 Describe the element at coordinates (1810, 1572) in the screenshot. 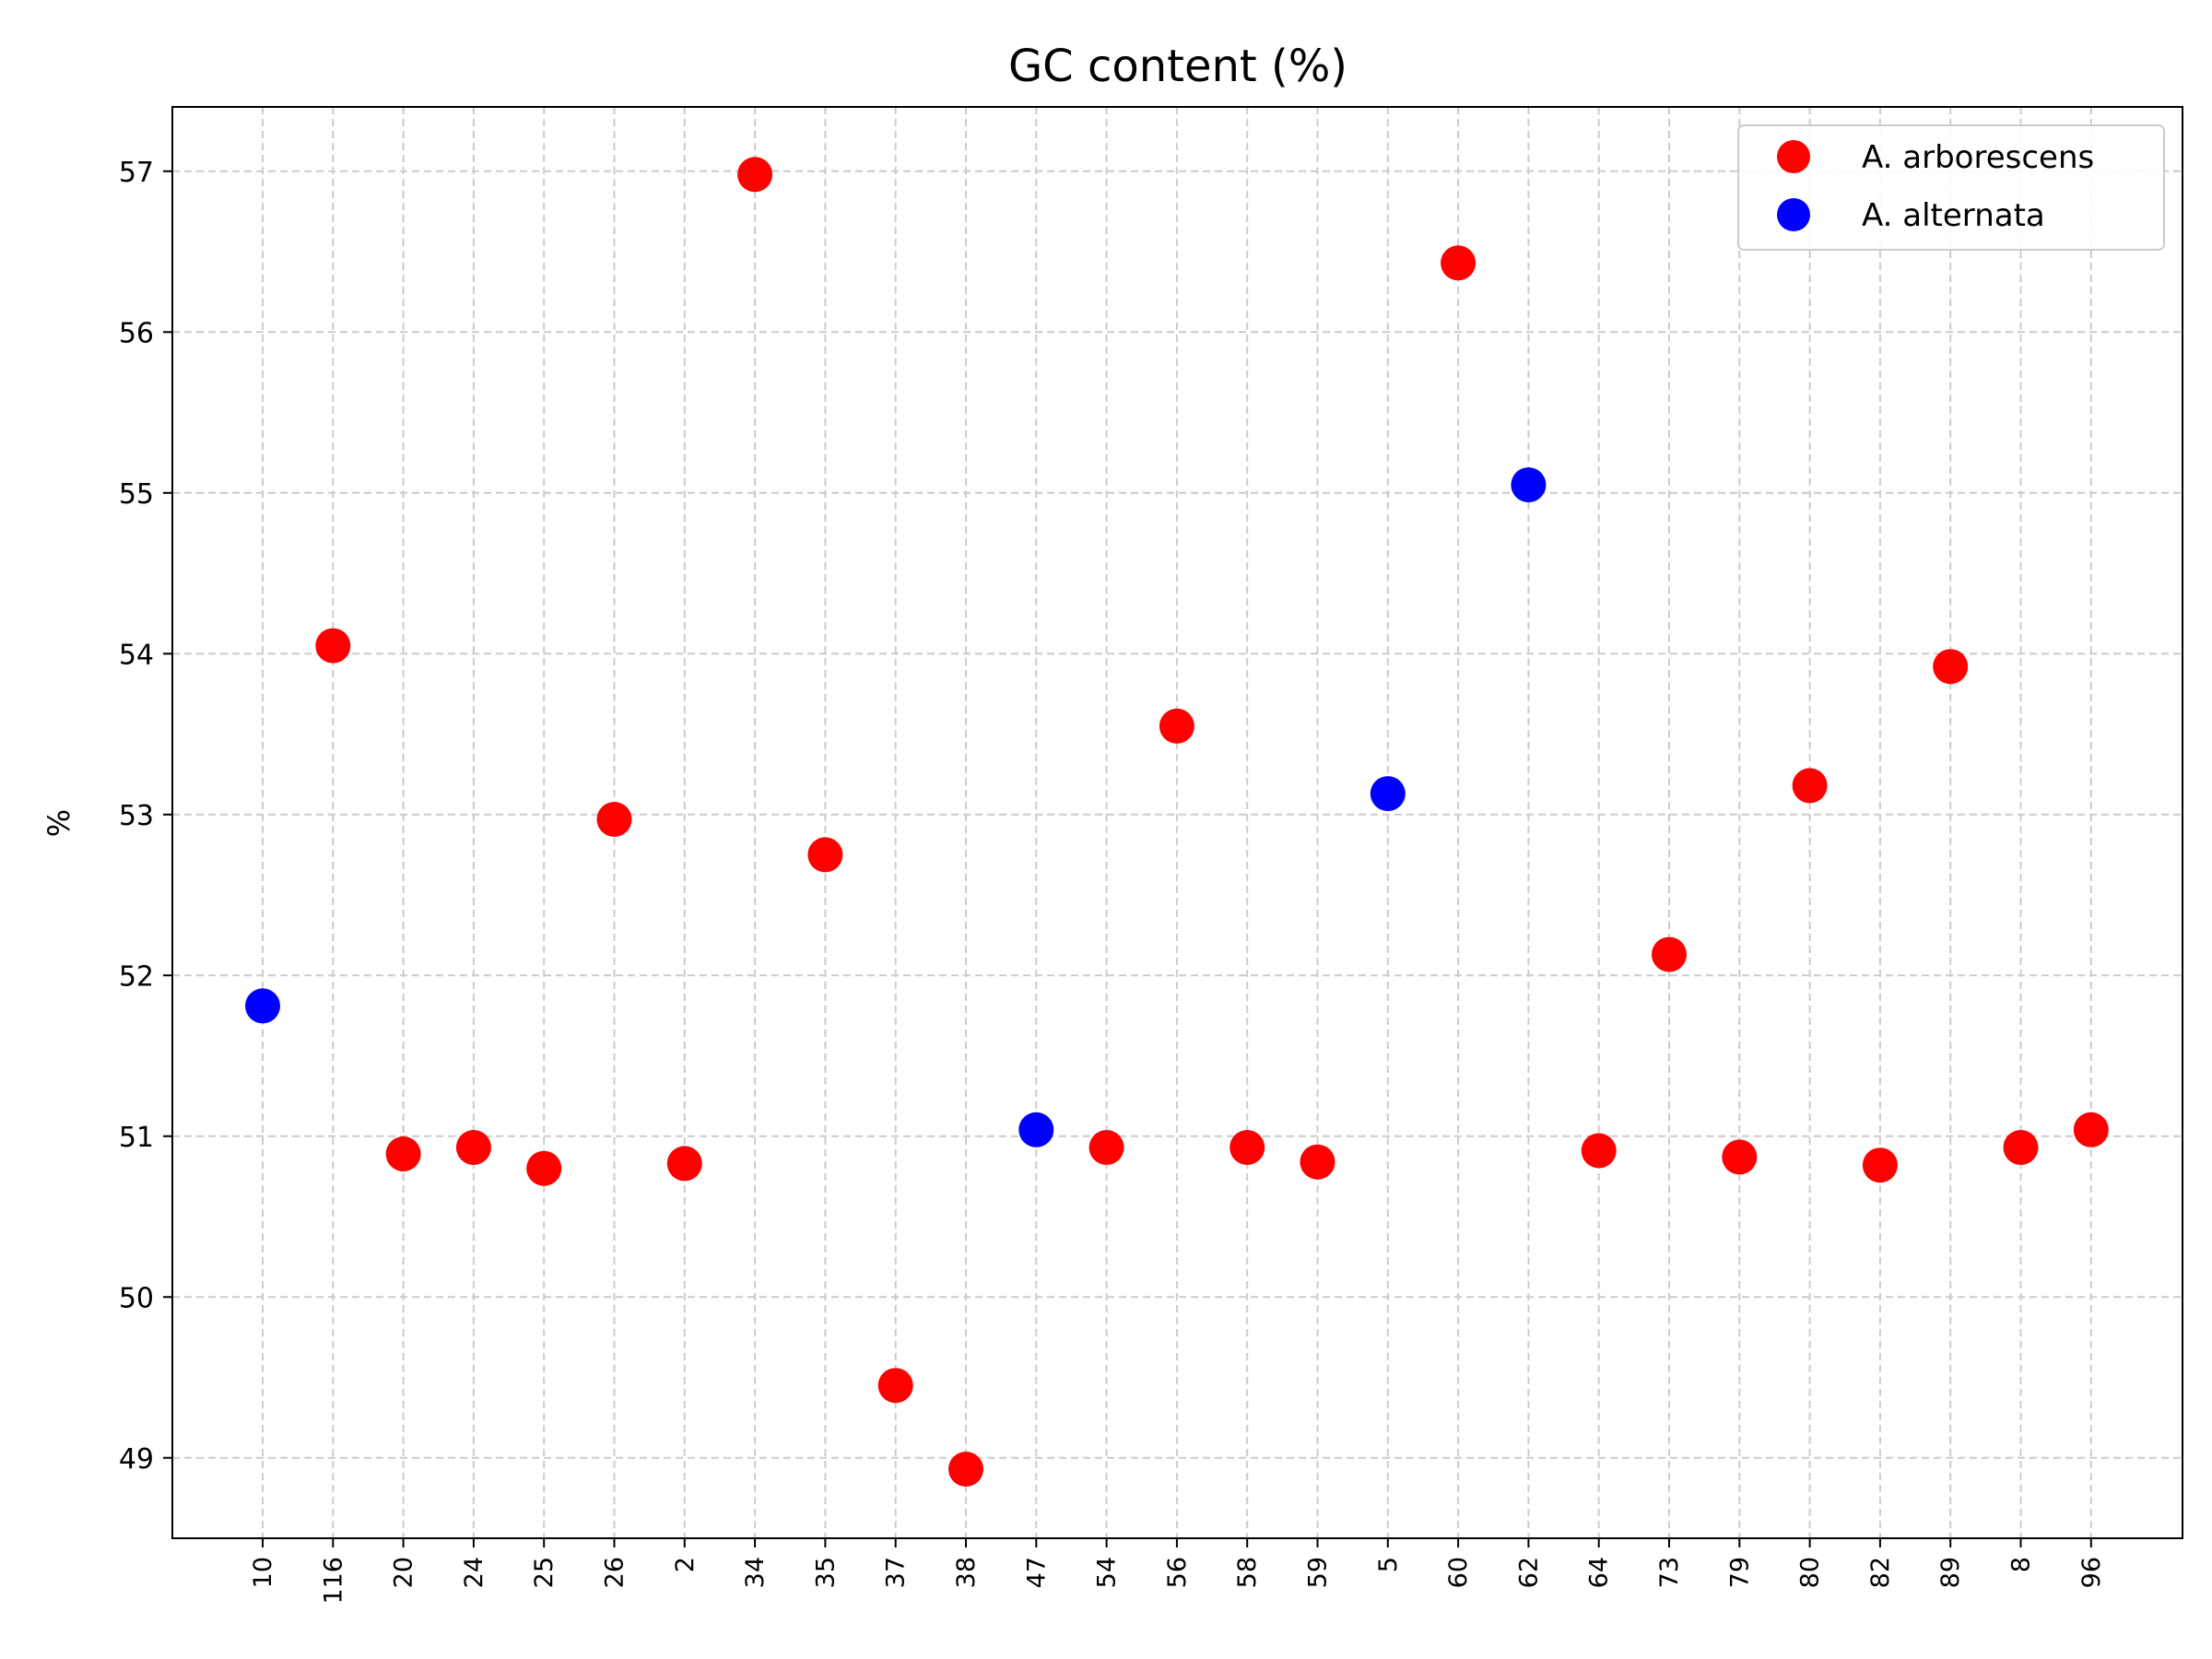

I see `x-tick-label: 80` at that location.